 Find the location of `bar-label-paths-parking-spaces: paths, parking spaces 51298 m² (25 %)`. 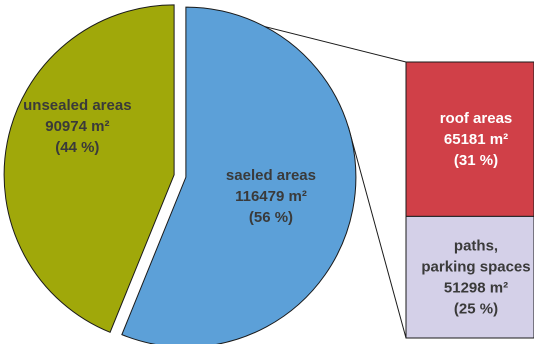

bar-label-paths-parking-spaces: paths, parking spaces 51298 m² (25 %) is located at coordinates (475, 278).